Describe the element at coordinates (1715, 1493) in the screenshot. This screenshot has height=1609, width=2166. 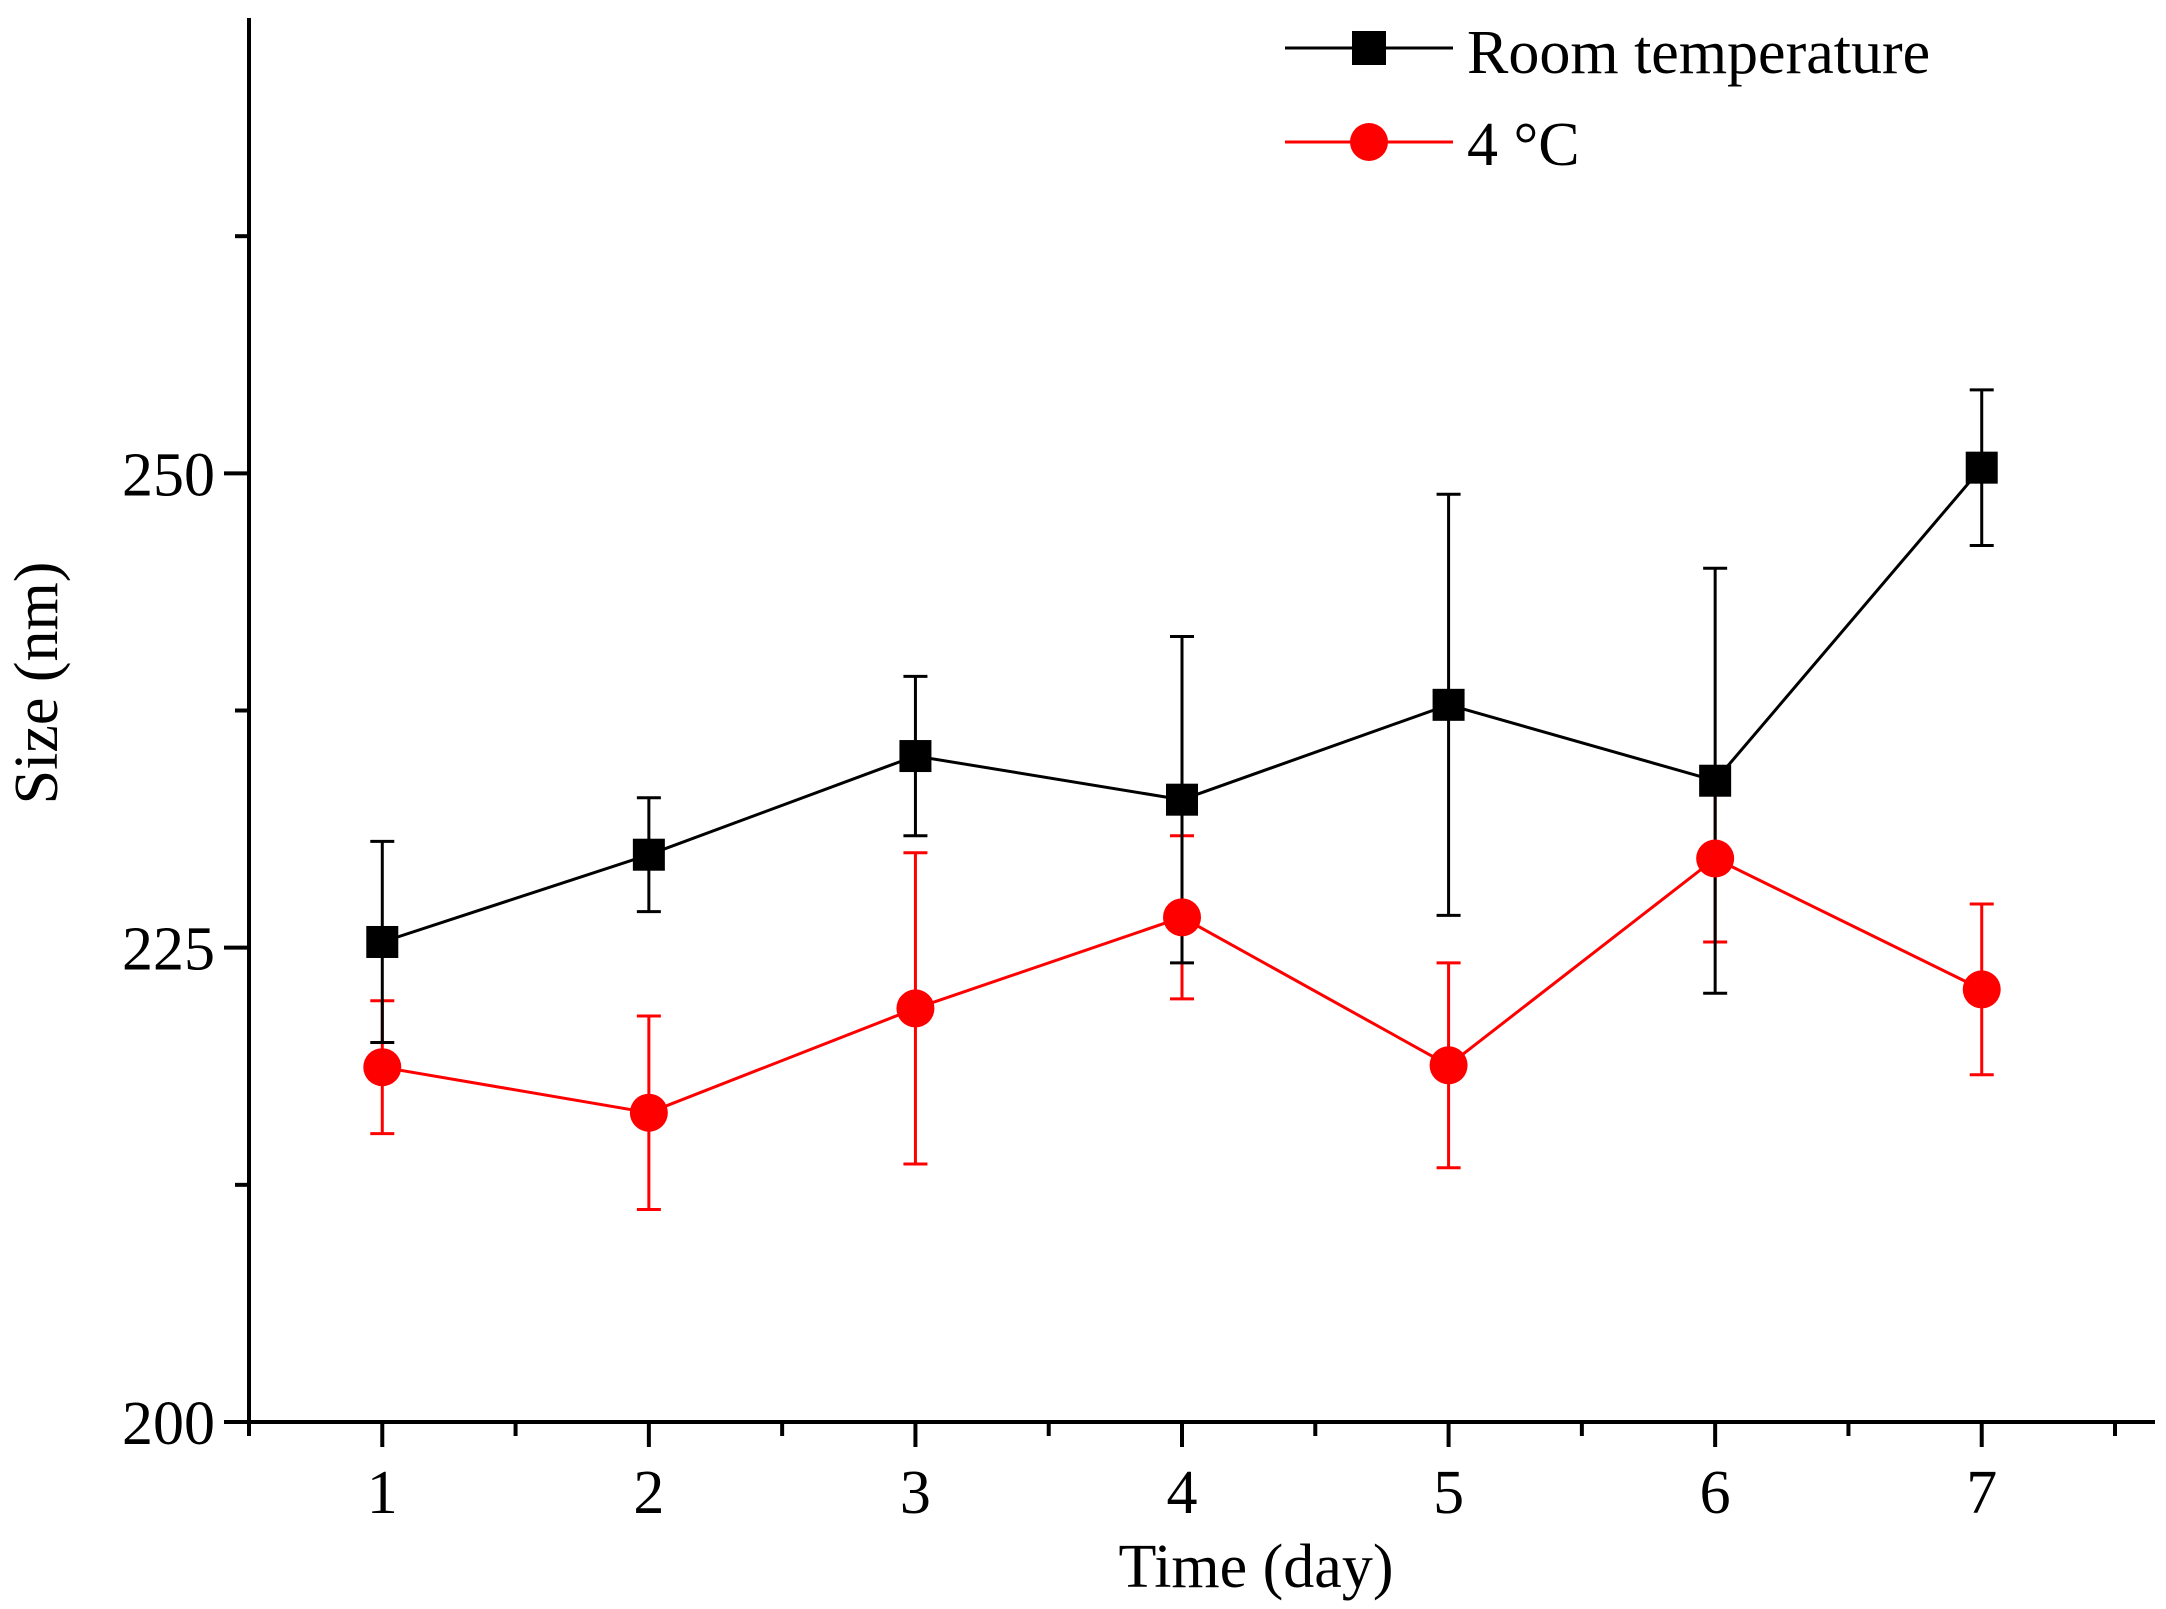
I see `x-tick-label-6: 6` at that location.